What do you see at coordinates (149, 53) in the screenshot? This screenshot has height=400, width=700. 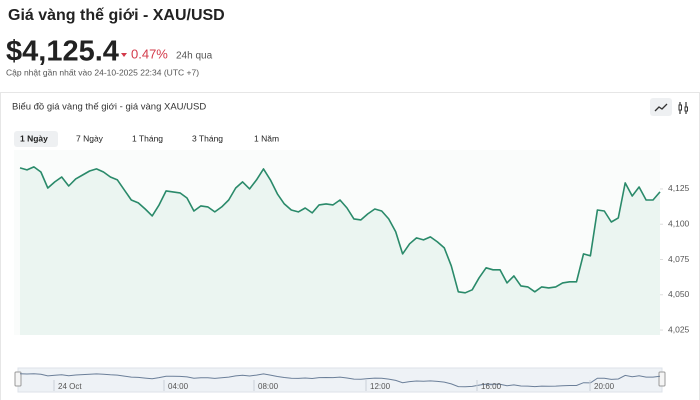 I see `change: 0.47%` at bounding box center [149, 53].